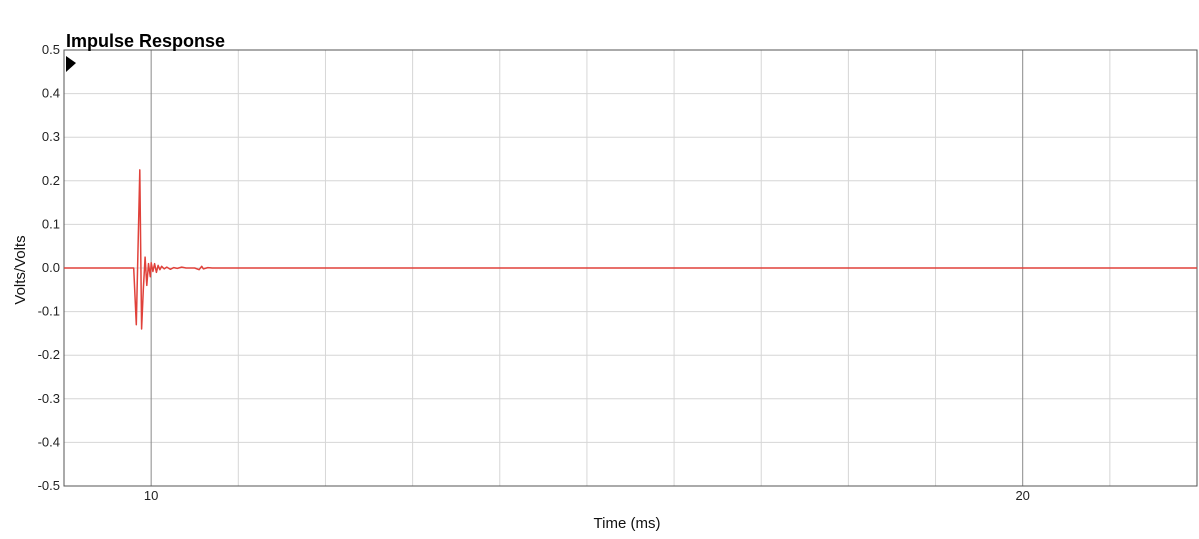 Image resolution: width=1199 pixels, height=539 pixels. I want to click on cursor-marker-icon, so click(71, 64).